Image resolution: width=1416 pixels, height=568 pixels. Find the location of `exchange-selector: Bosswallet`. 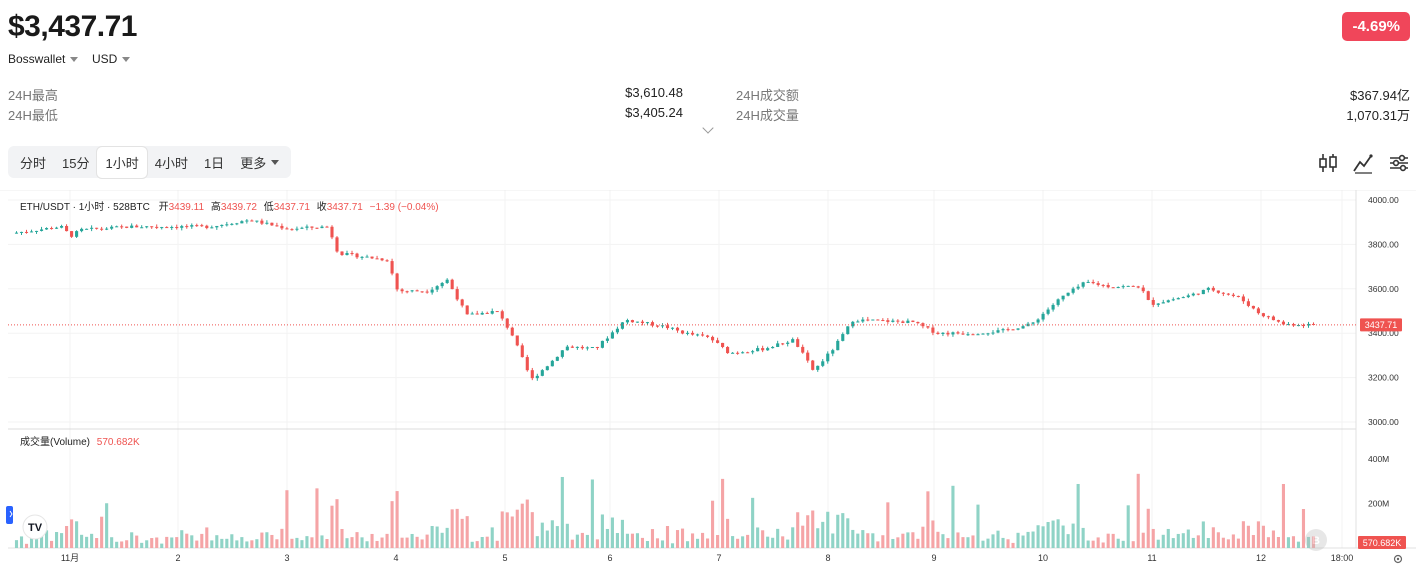

exchange-selector: Bosswallet is located at coordinates (43, 59).